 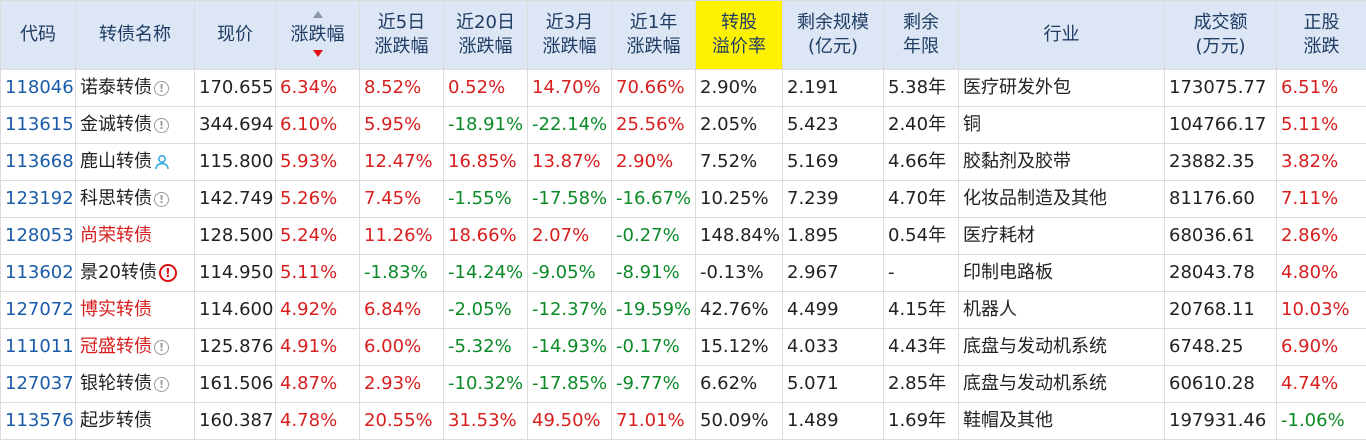 I want to click on col-term: 剩余 年限, so click(x=921, y=35).